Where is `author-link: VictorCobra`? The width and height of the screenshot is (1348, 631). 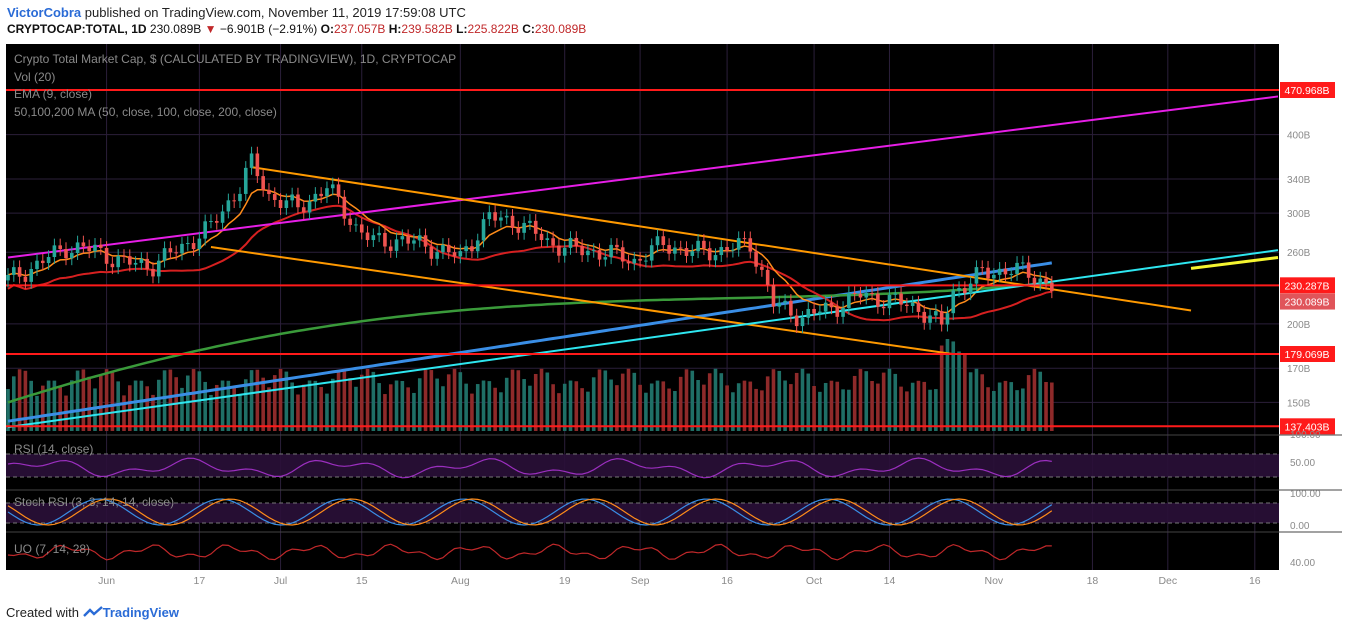 author-link: VictorCobra is located at coordinates (44, 12).